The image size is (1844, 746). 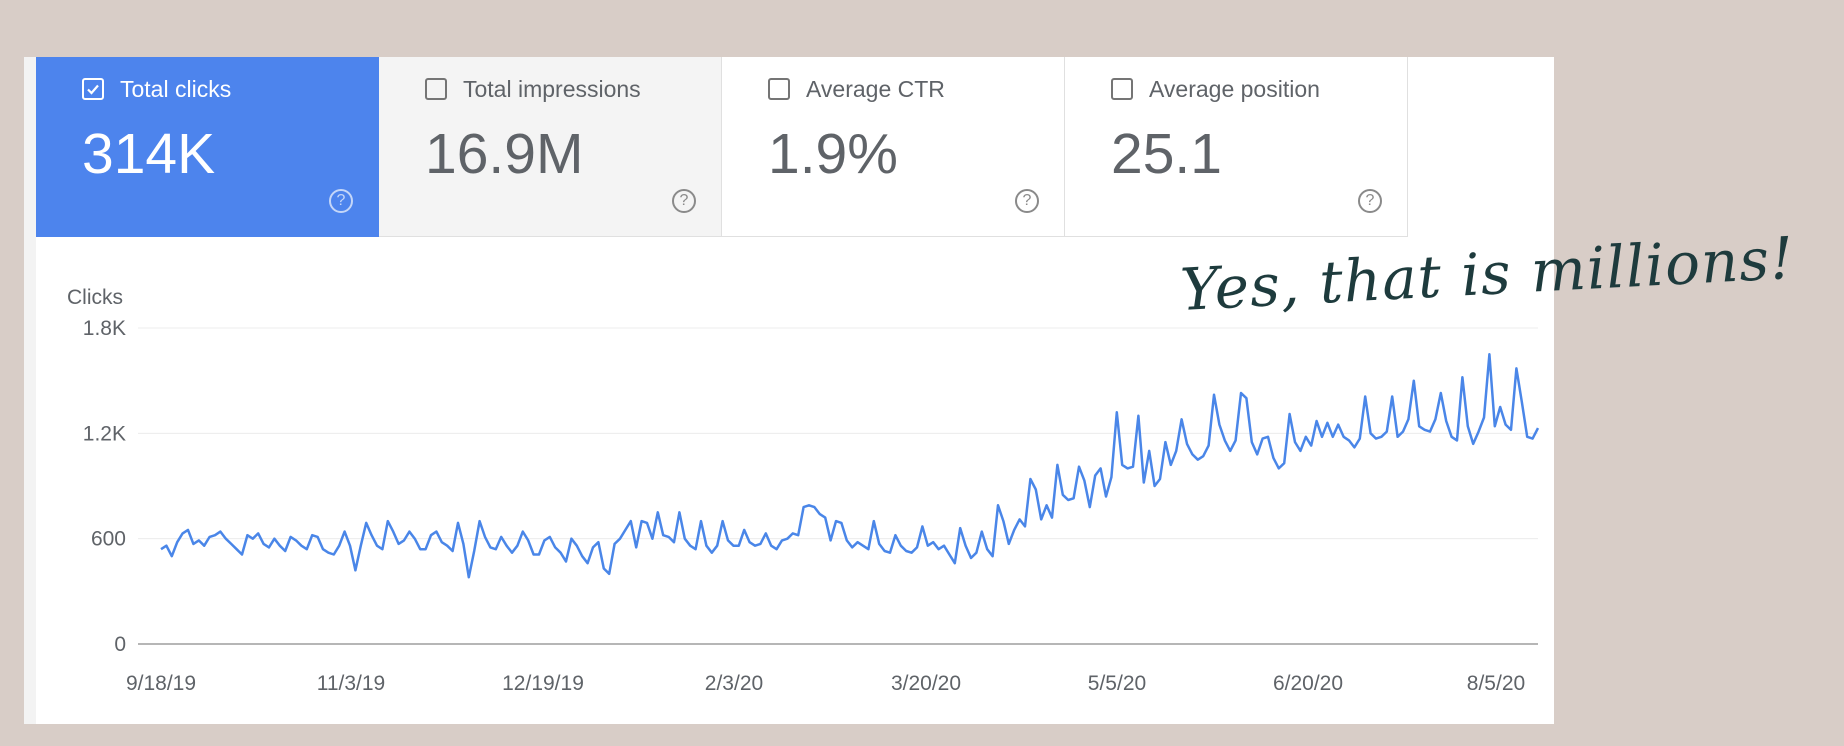 What do you see at coordinates (104, 486) in the screenshot?
I see `y-tick-labels: 0 600 1.2K 1.8K` at bounding box center [104, 486].